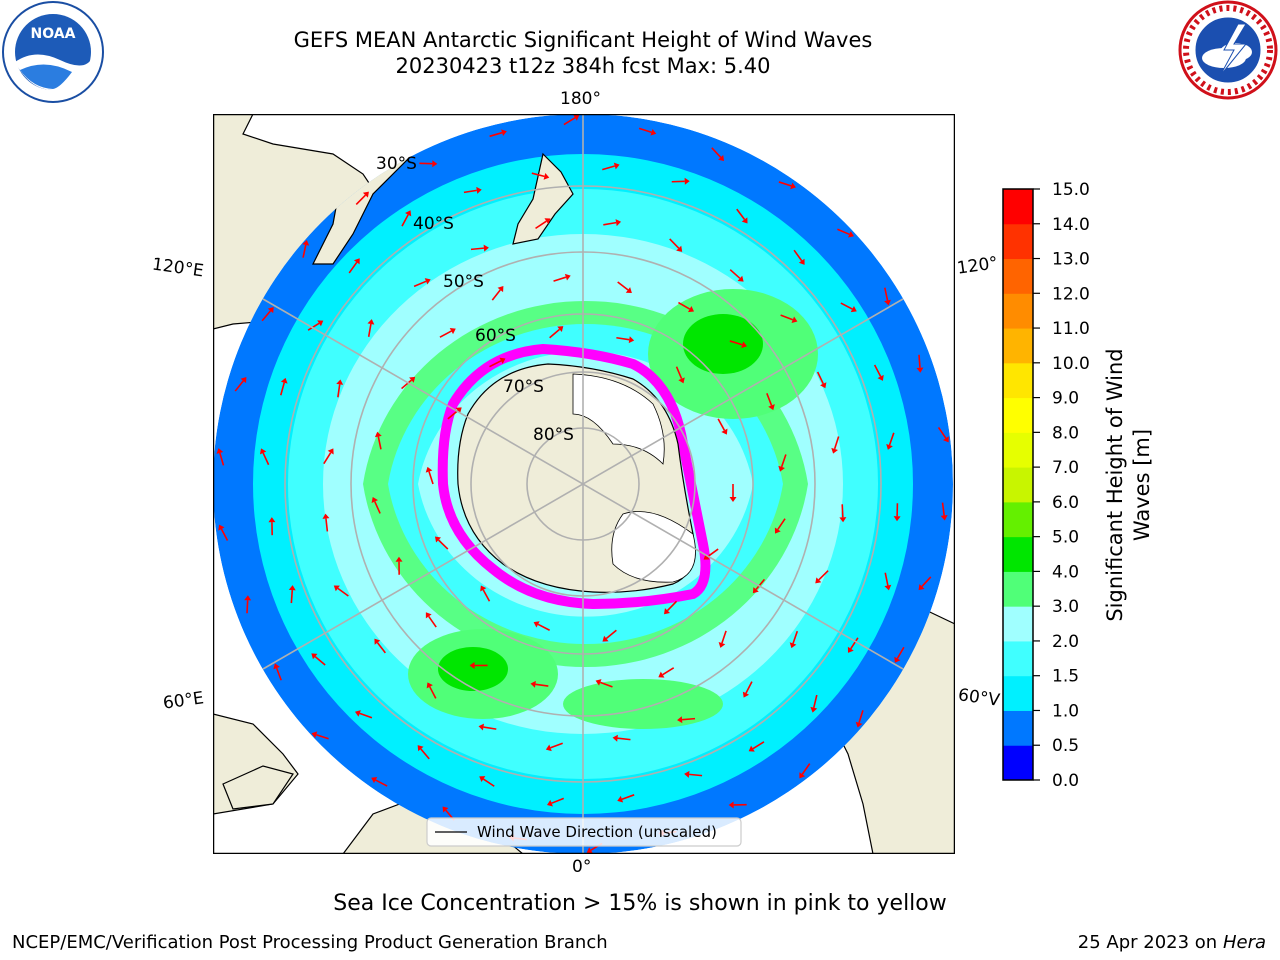  I want to click on lon-label-60w: 60°V, so click(978, 698).